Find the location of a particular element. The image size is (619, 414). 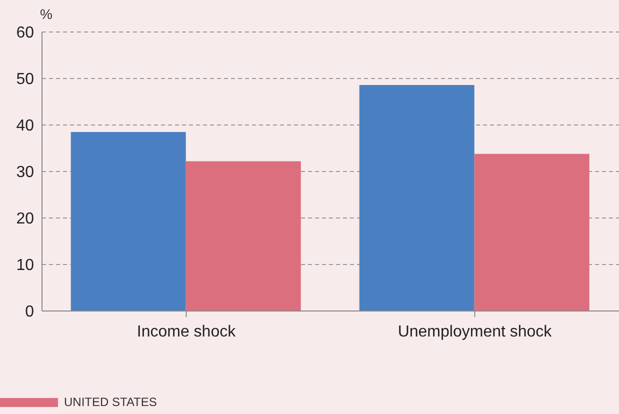

y-tick-label: 20 is located at coordinates (25, 219).